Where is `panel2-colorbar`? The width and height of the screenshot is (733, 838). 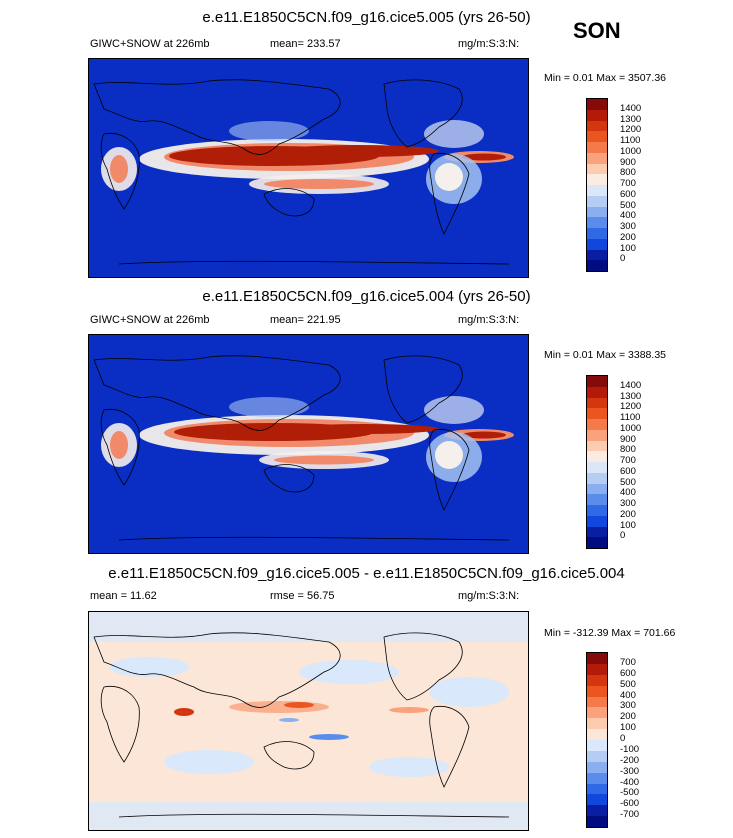
panel2-colorbar is located at coordinates (597, 462).